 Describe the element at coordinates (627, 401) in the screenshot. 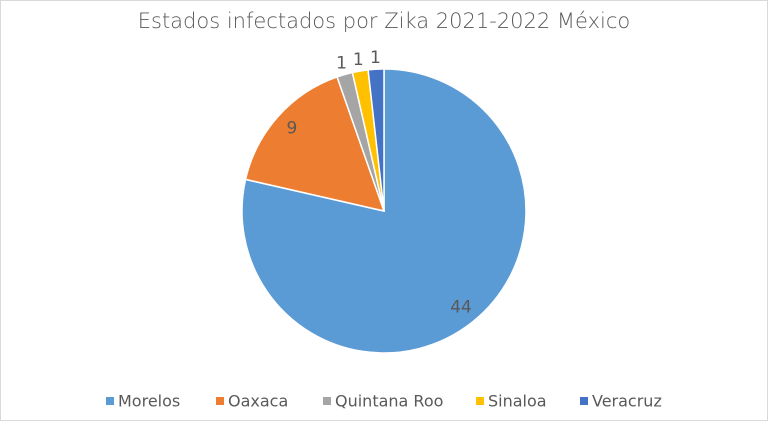

I see `legend-label: Veracruz` at that location.